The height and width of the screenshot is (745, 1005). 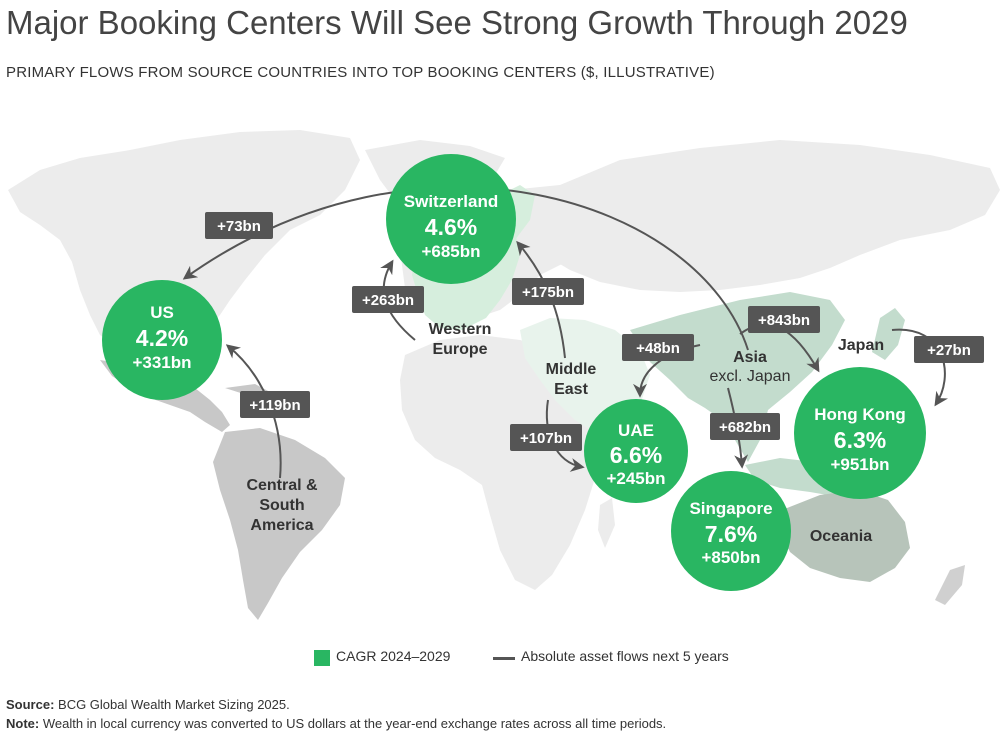 I want to click on land-south-america, so click(x=279, y=524).